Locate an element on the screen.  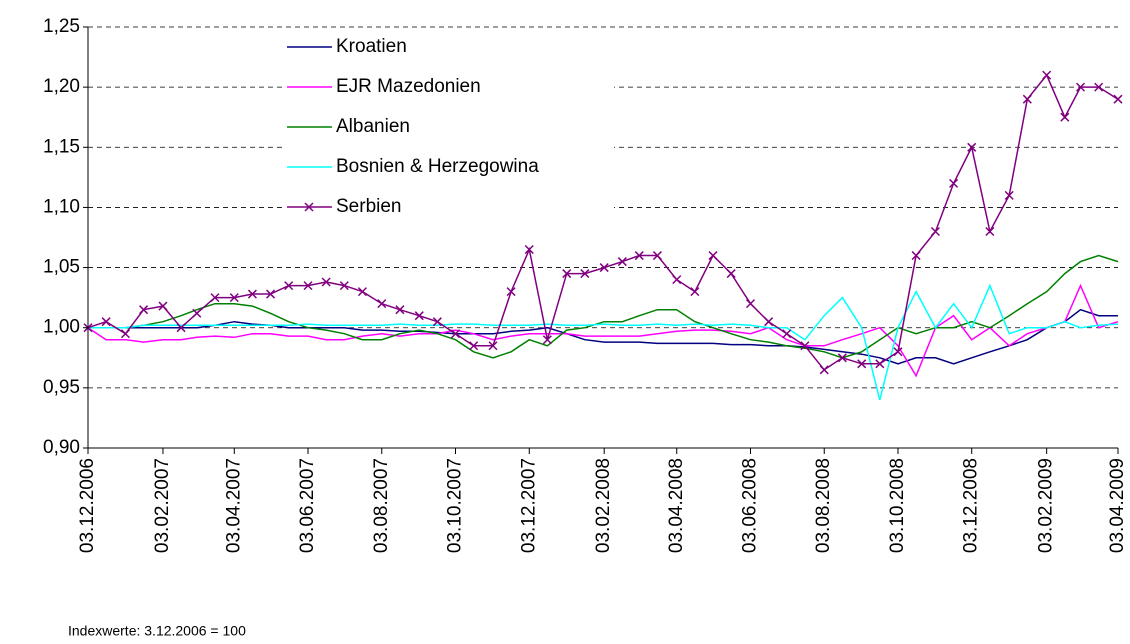
x-tick-label: 03.06.2007 is located at coordinates (307, 505).